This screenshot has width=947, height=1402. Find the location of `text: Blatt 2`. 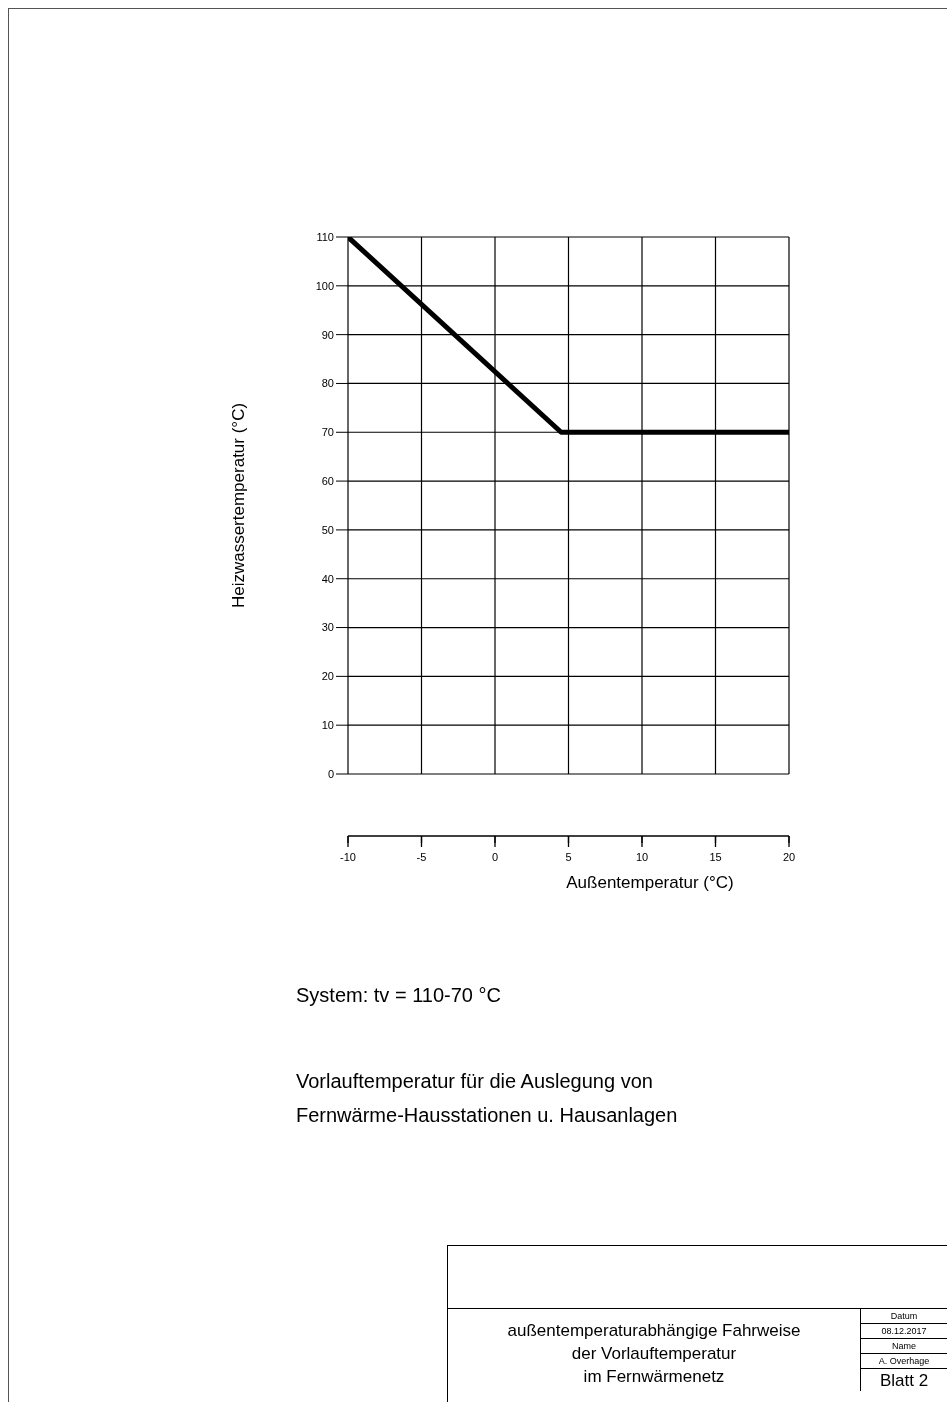

text: Blatt 2 is located at coordinates (904, 1380).